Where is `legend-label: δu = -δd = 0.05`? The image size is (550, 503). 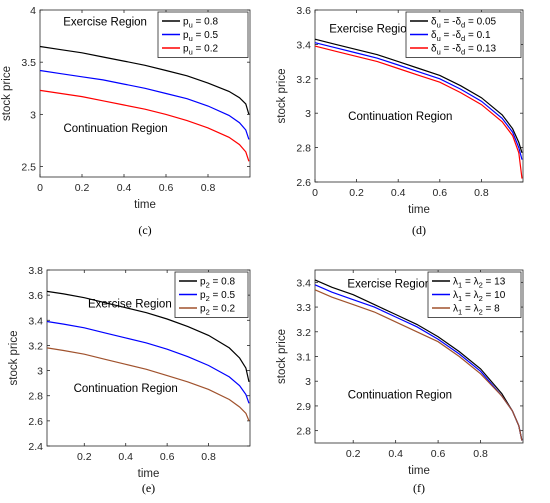 legend-label: δu = -δd = 0.05 is located at coordinates (464, 23).